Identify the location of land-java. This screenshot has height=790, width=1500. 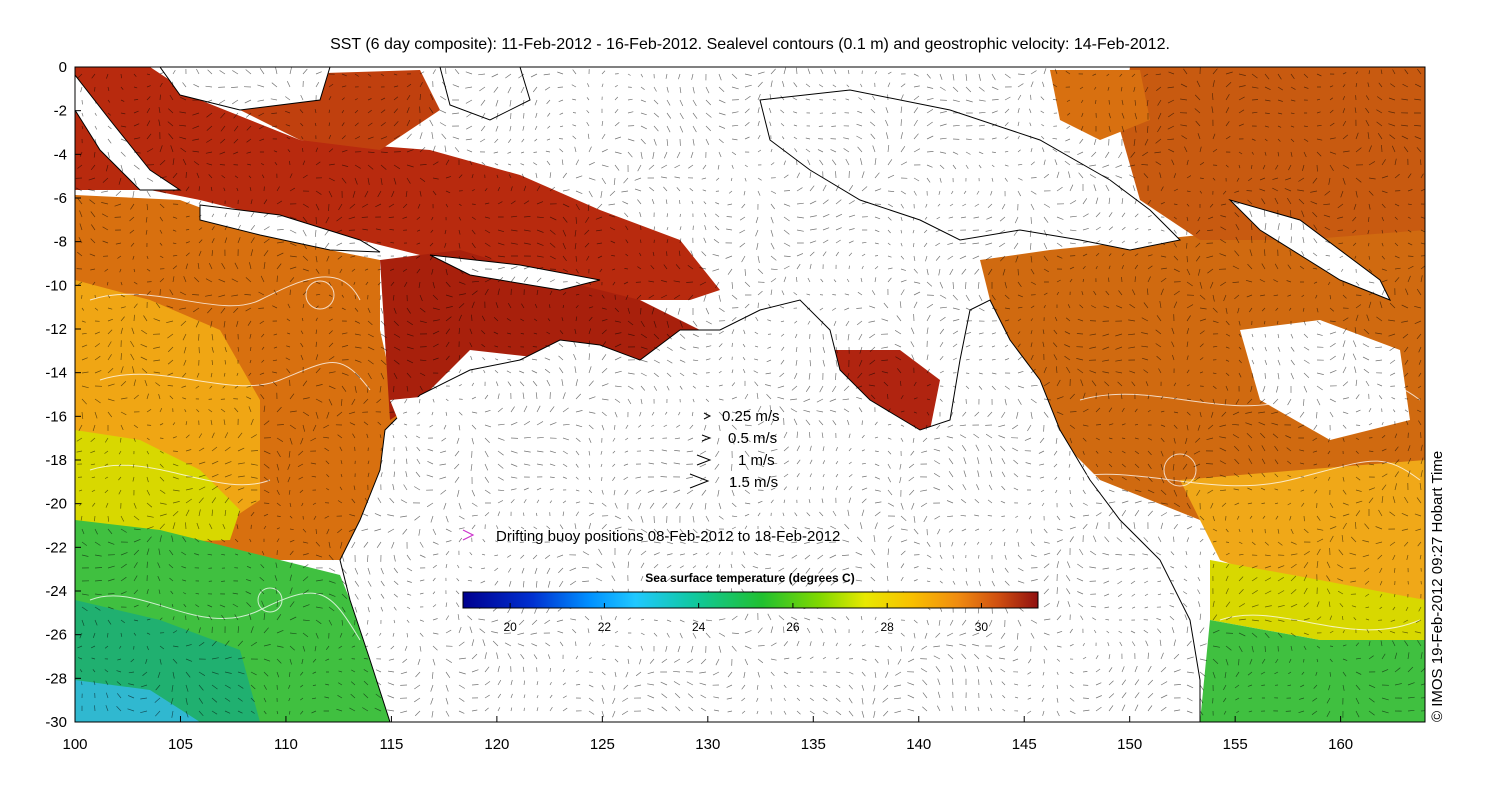
(290, 228).